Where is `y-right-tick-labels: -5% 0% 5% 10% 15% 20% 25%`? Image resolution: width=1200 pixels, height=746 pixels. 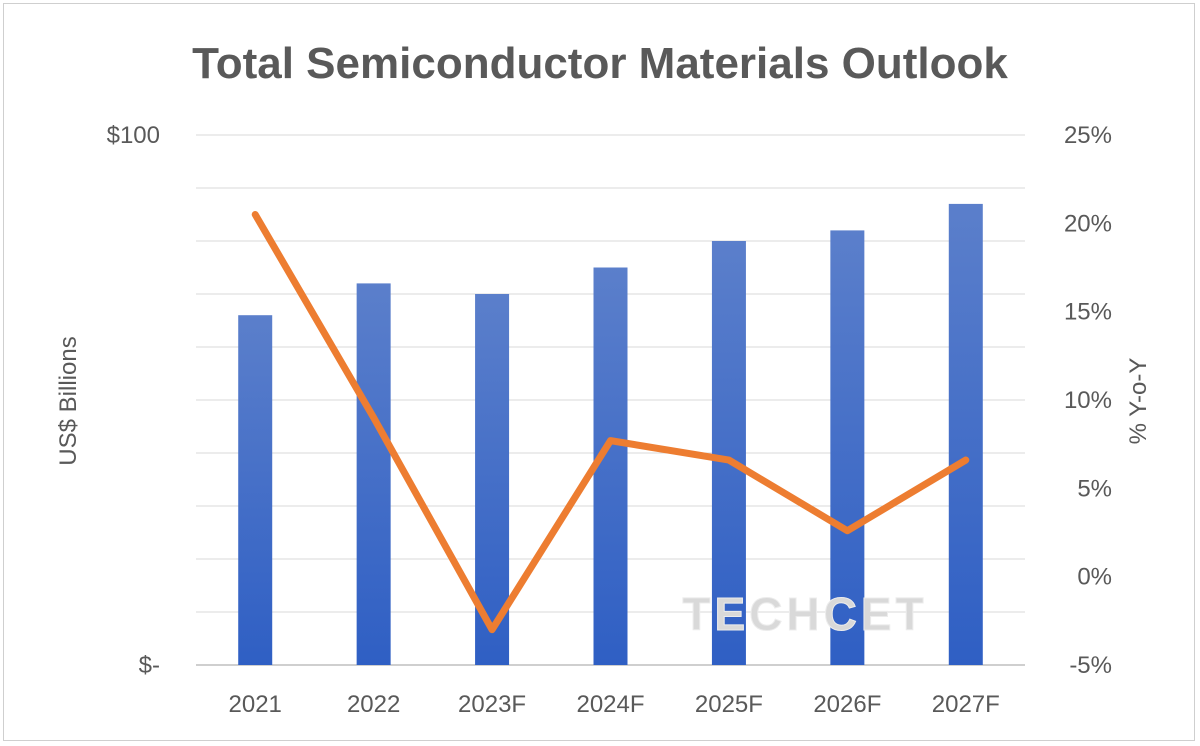
y-right-tick-labels: -5% 0% 5% 10% 15% 20% 25% is located at coordinates (1088, 400).